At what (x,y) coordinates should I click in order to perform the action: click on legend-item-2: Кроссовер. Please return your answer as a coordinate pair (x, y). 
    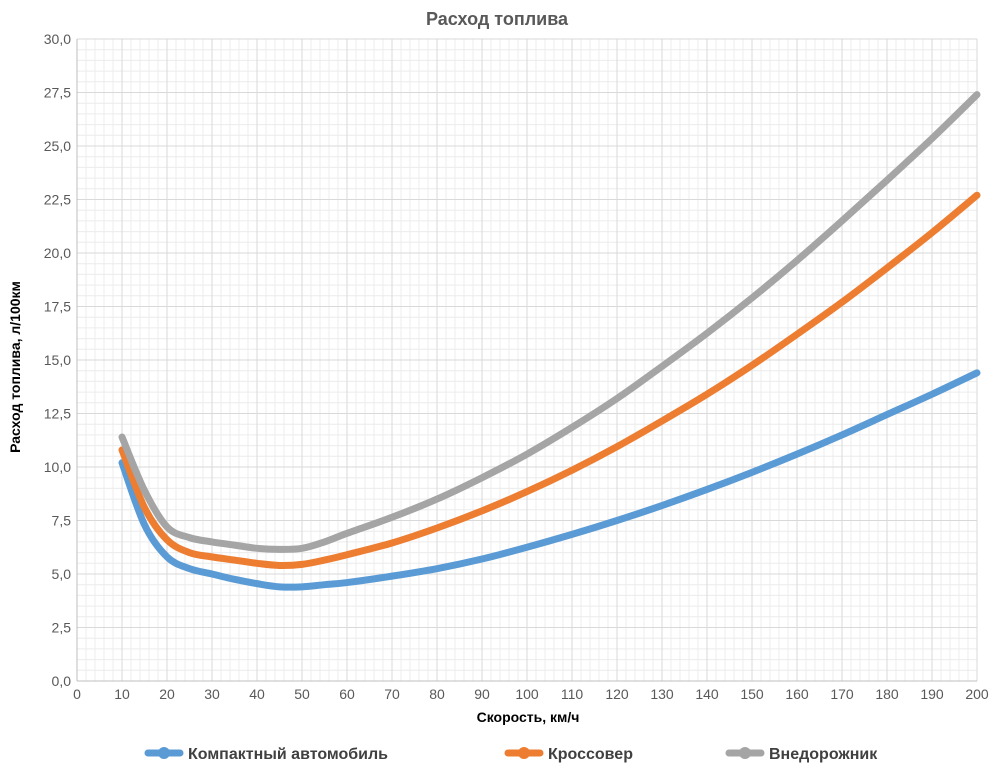
    Looking at the image, I should click on (568, 754).